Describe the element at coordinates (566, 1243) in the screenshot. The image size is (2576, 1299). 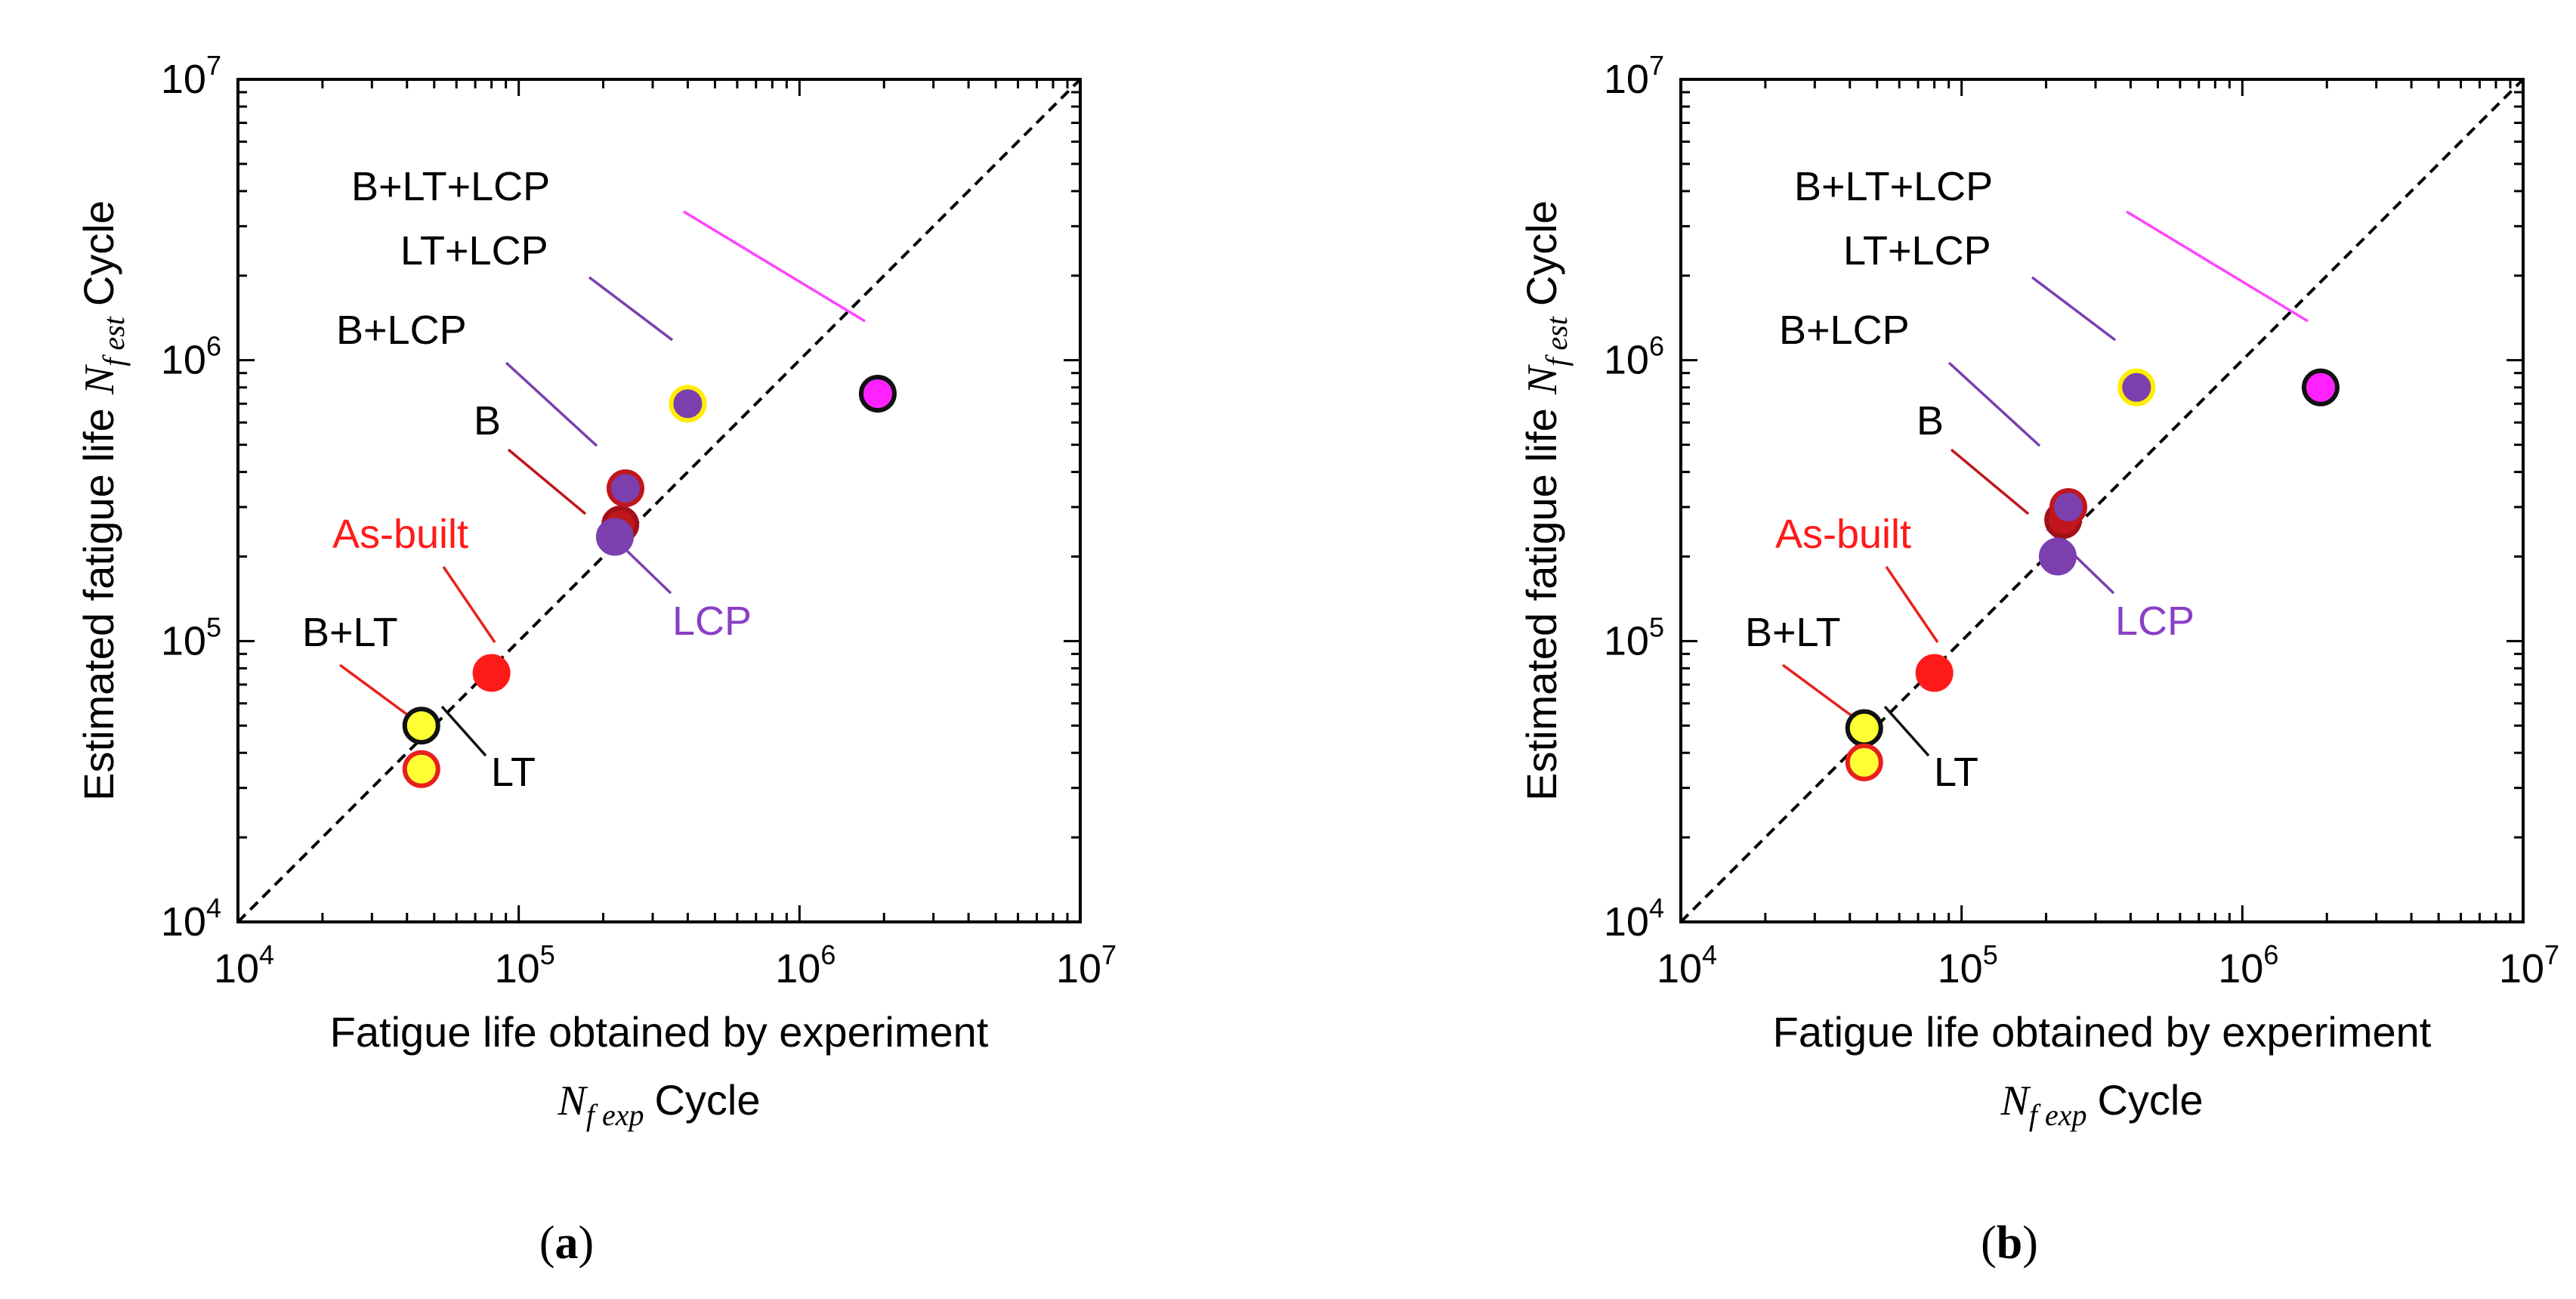
I see `panel-label: (a)` at that location.